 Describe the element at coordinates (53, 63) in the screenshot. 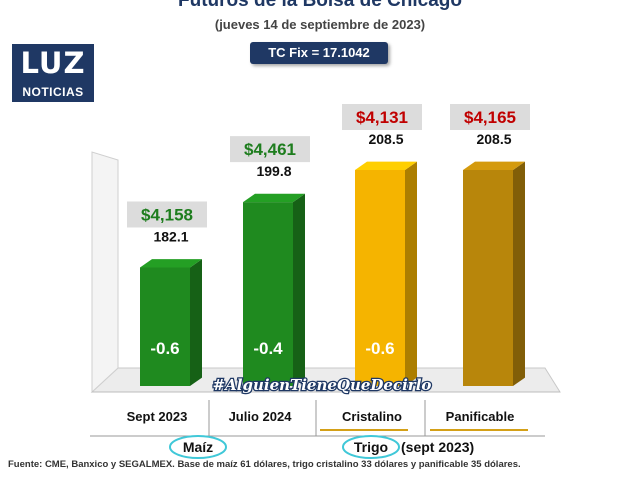

I see `logo-luz-text: LUZ` at that location.